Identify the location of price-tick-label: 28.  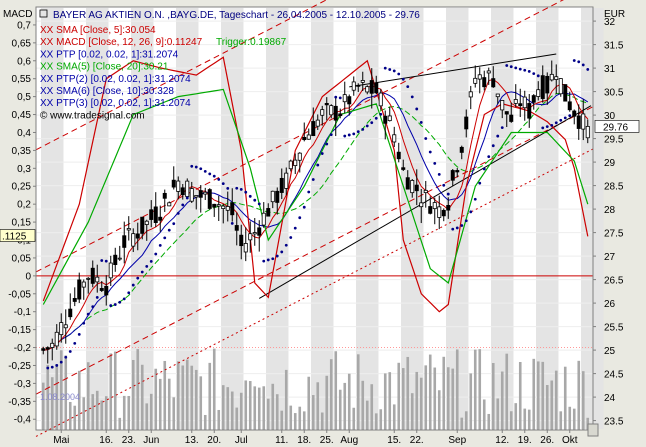
(610, 210).